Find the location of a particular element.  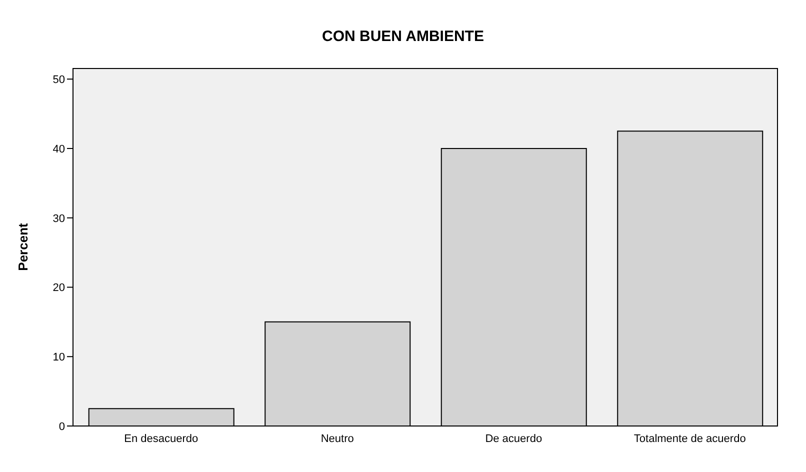

y-tick-label: 0 is located at coordinates (61, 426).